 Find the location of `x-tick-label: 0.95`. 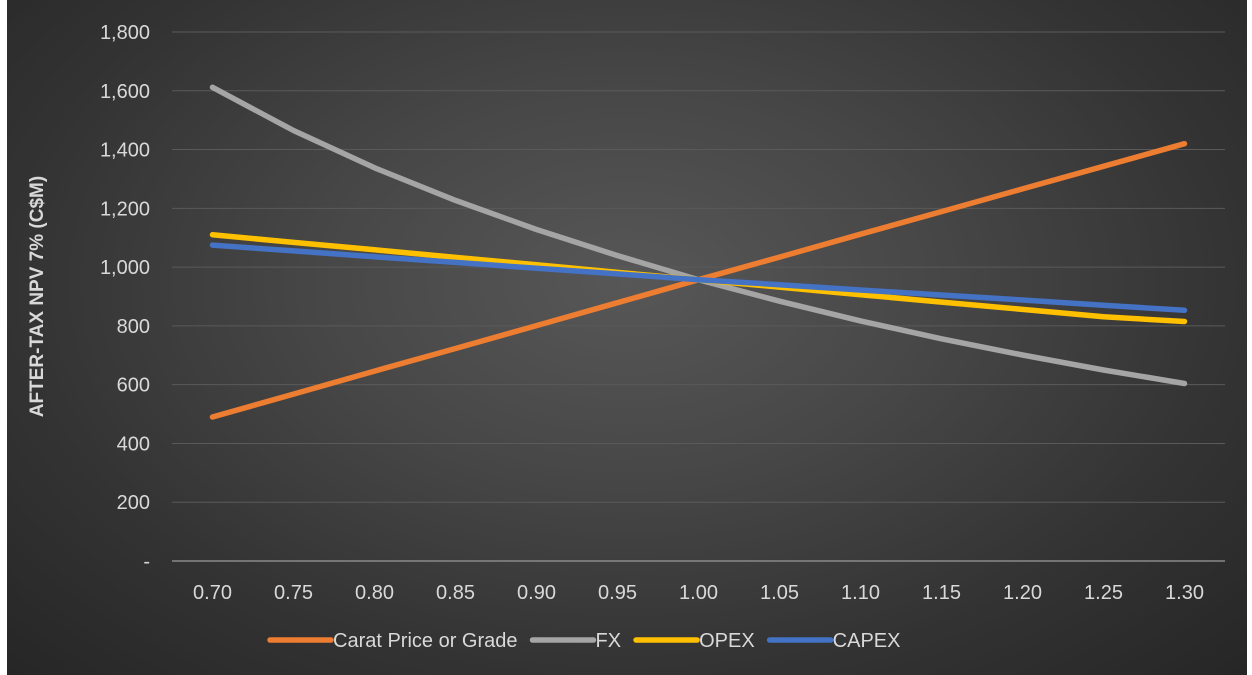

x-tick-label: 0.95 is located at coordinates (617, 593).